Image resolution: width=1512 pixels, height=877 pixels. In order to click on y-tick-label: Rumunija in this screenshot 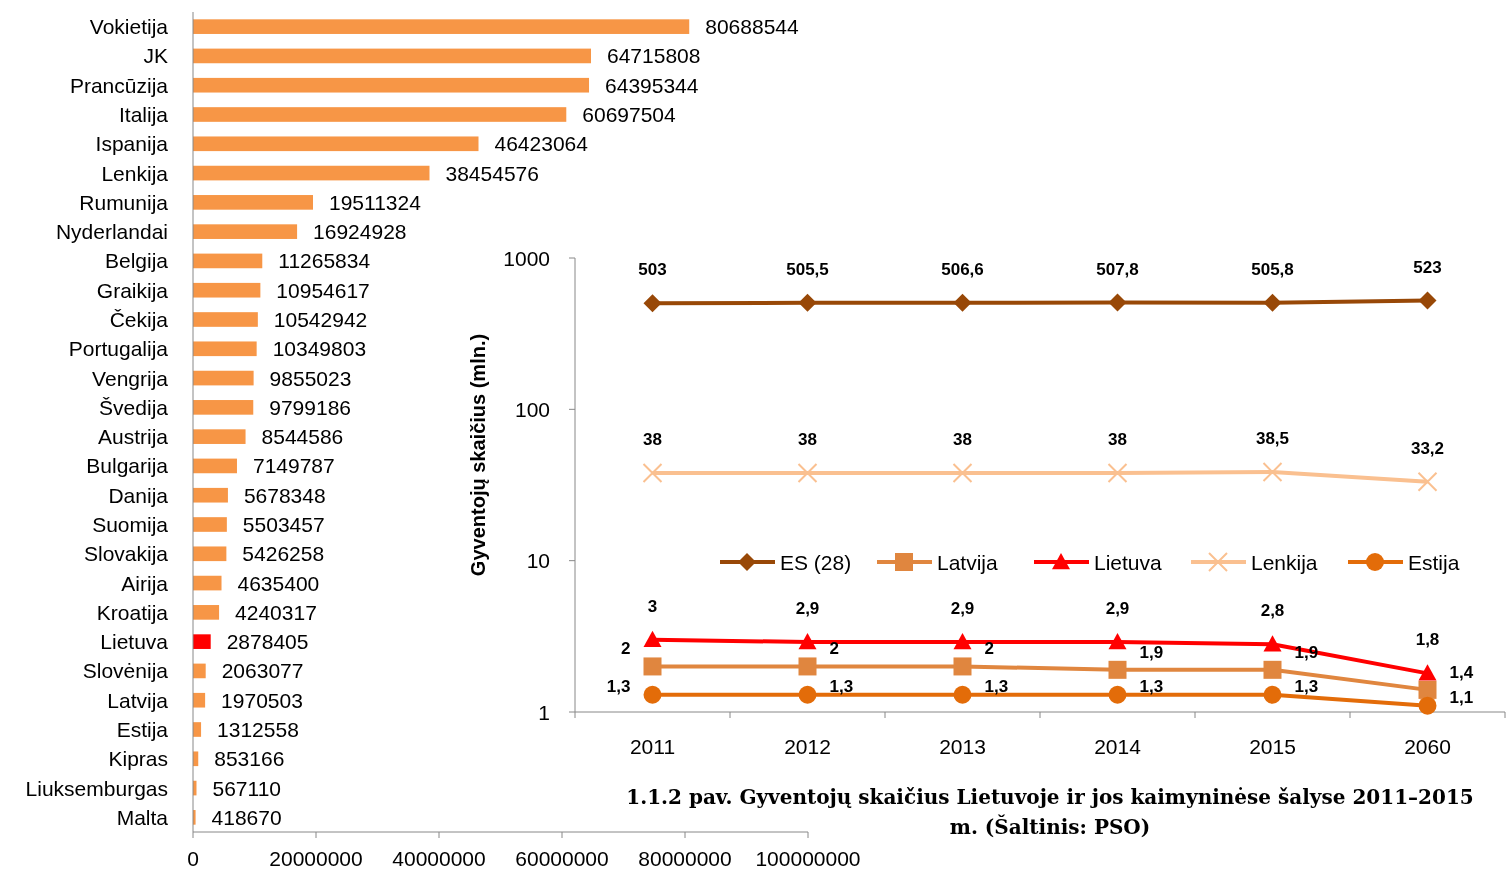, I will do `click(124, 202)`.